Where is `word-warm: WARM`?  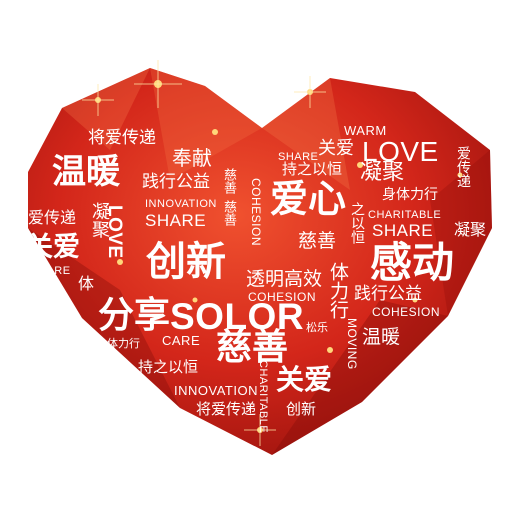
word-warm: WARM is located at coordinates (365, 130).